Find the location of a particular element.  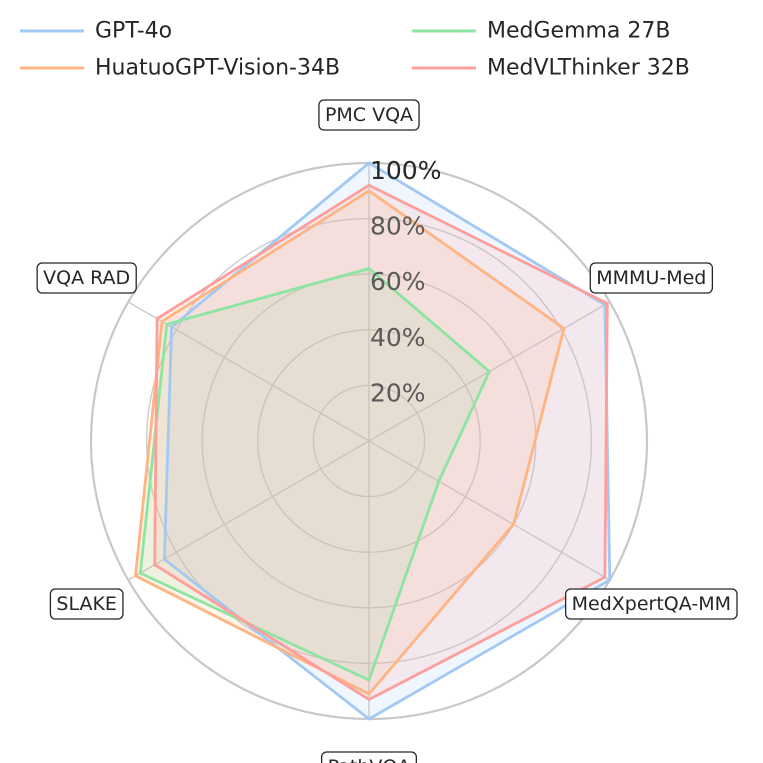

axis-label-text: MedXpertQA-MM is located at coordinates (651, 604).